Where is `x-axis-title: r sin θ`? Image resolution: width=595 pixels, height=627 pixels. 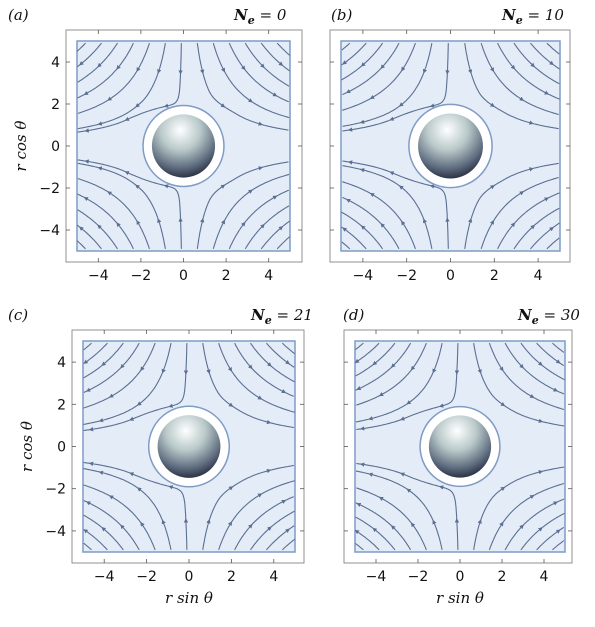
x-axis-title: r sin θ is located at coordinates (460, 598).